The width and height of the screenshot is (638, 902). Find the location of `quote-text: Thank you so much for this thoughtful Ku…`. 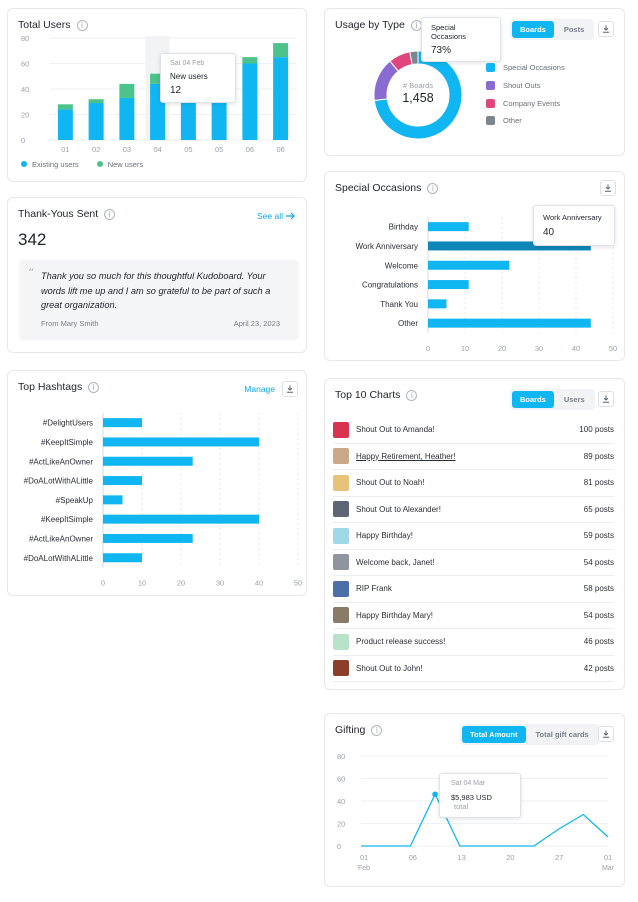

quote-text: Thank you so much for this thoughtful Ku… is located at coordinates (156, 290).